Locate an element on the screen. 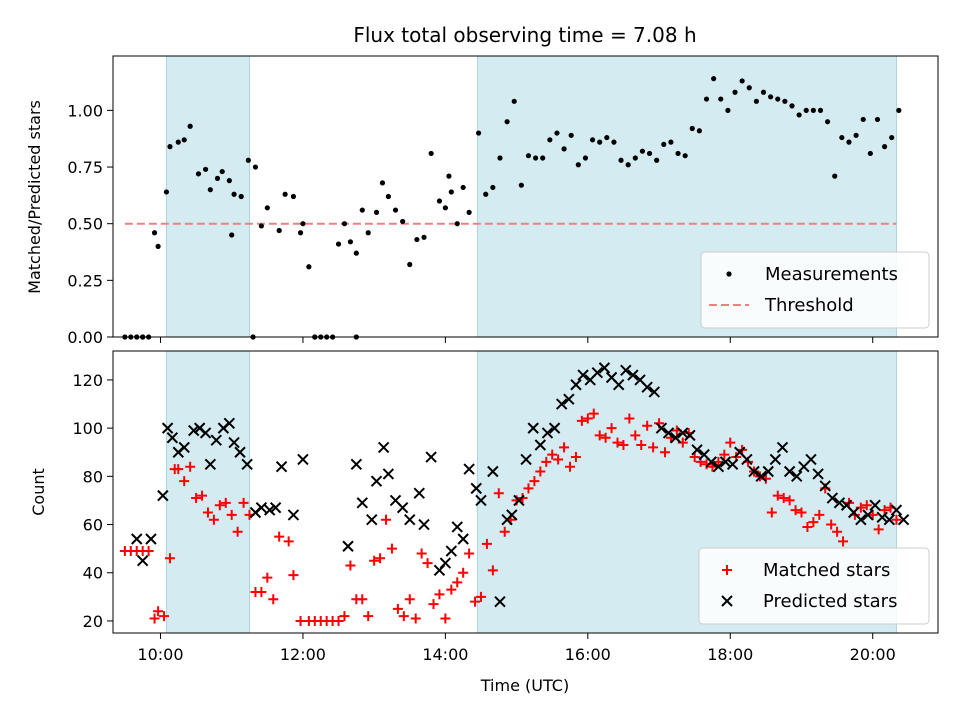 Image resolution: width=960 pixels, height=720 pixels. x-tick-label-3: 16:00 is located at coordinates (588, 654).